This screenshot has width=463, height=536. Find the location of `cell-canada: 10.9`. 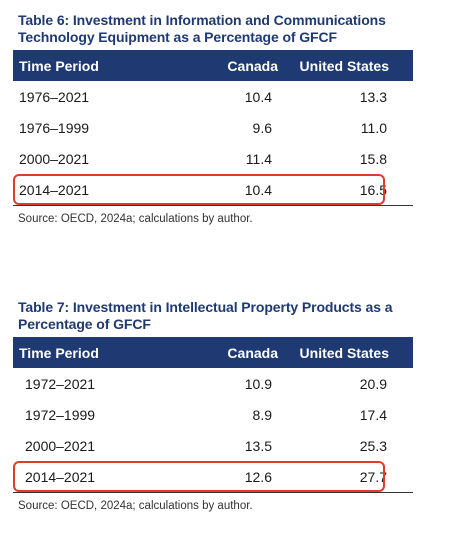

cell-canada: 10.9 is located at coordinates (258, 383).